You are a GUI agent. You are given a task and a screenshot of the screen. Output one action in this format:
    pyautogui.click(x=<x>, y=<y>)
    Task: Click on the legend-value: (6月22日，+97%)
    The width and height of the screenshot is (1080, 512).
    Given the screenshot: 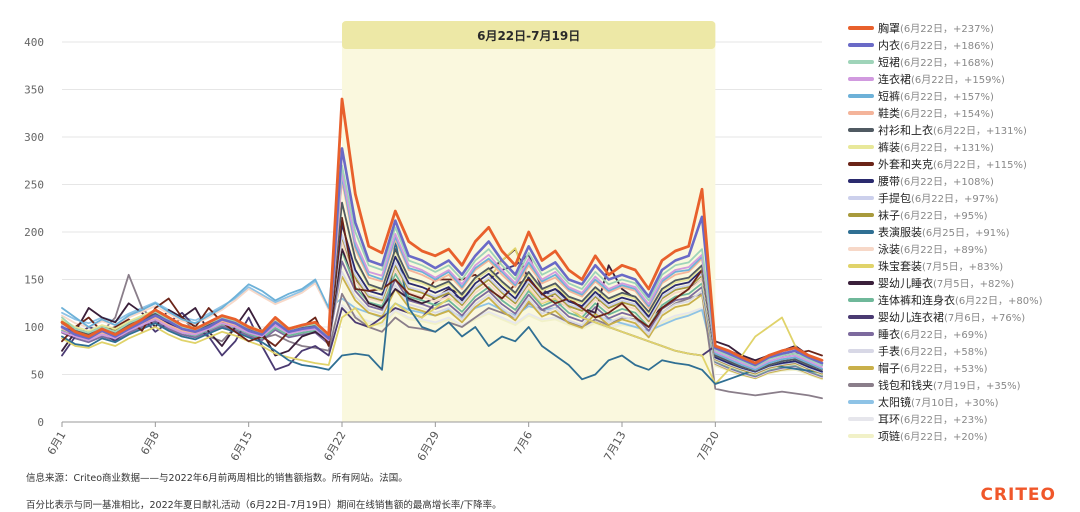 What is the action you would take?
    pyautogui.click(x=955, y=199)
    